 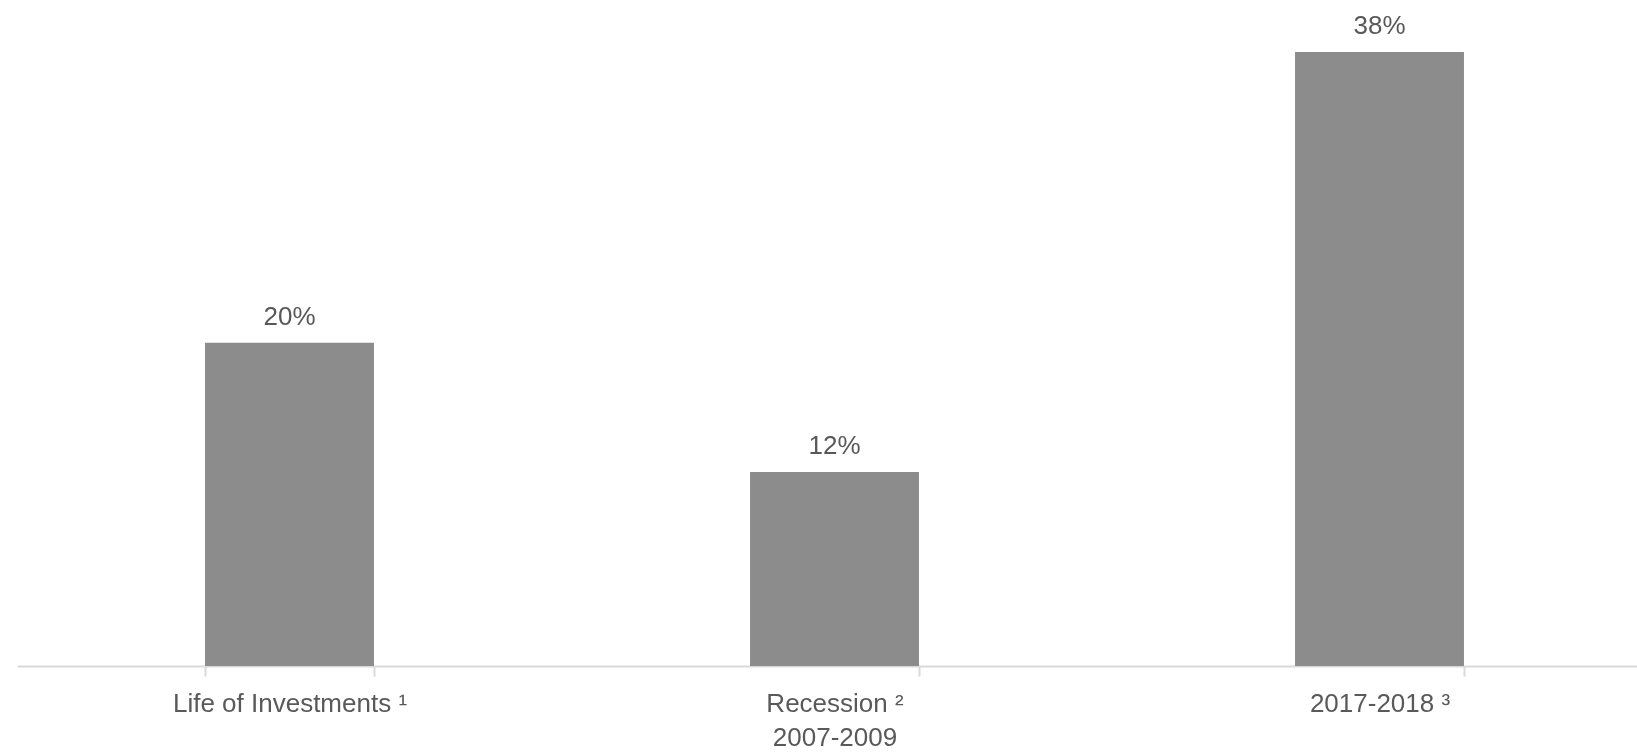 What do you see at coordinates (834, 445) in the screenshot?
I see `data-label: 12%` at bounding box center [834, 445].